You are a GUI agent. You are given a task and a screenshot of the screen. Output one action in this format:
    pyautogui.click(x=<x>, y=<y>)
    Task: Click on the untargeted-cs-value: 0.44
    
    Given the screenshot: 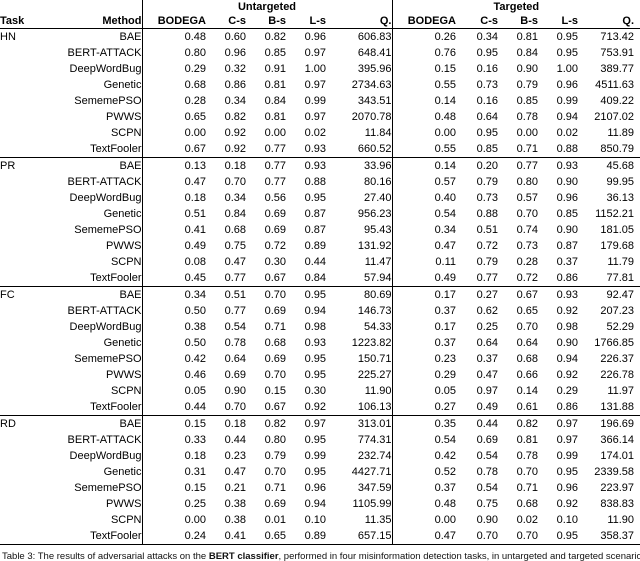 What is the action you would take?
    pyautogui.click(x=235, y=440)
    